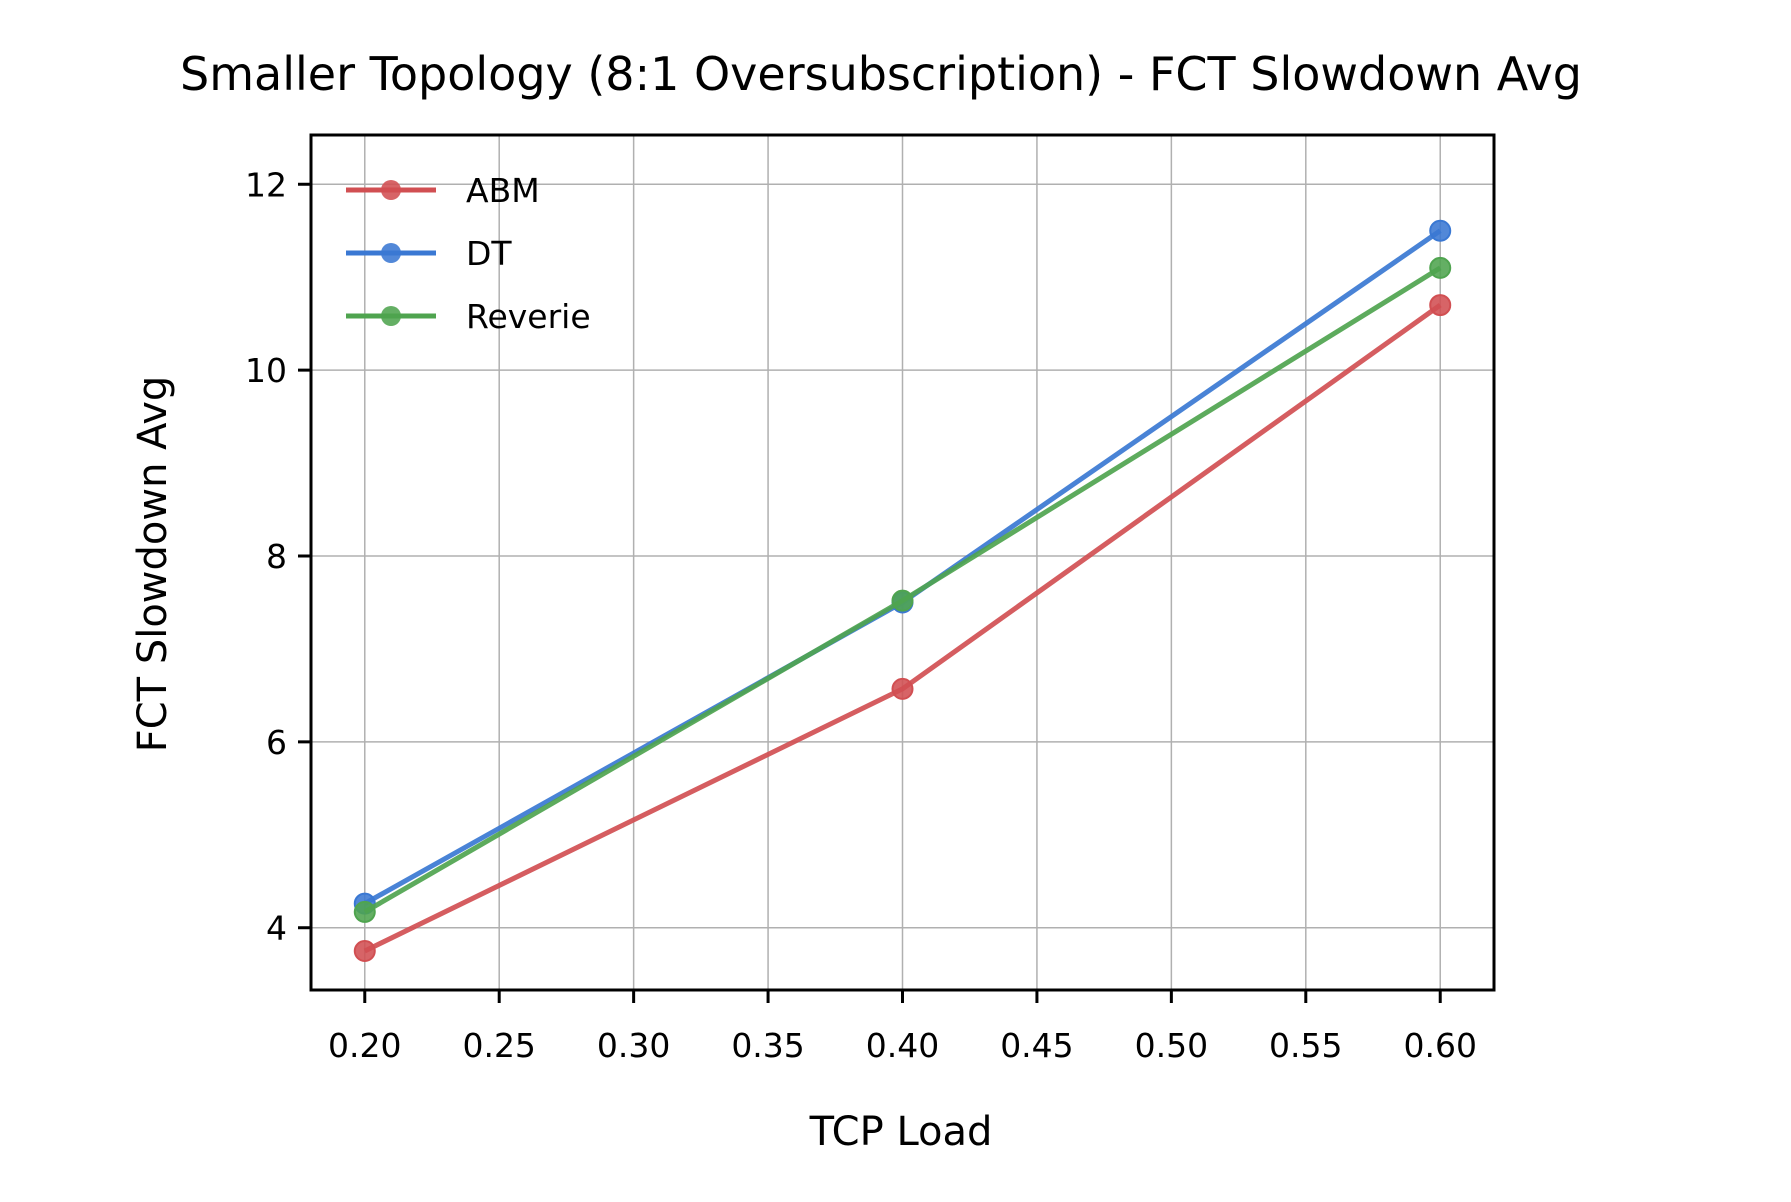 The image size is (1791, 1202). Describe the element at coordinates (1036, 1045) in the screenshot. I see `x-tick-label: 0.45` at that location.